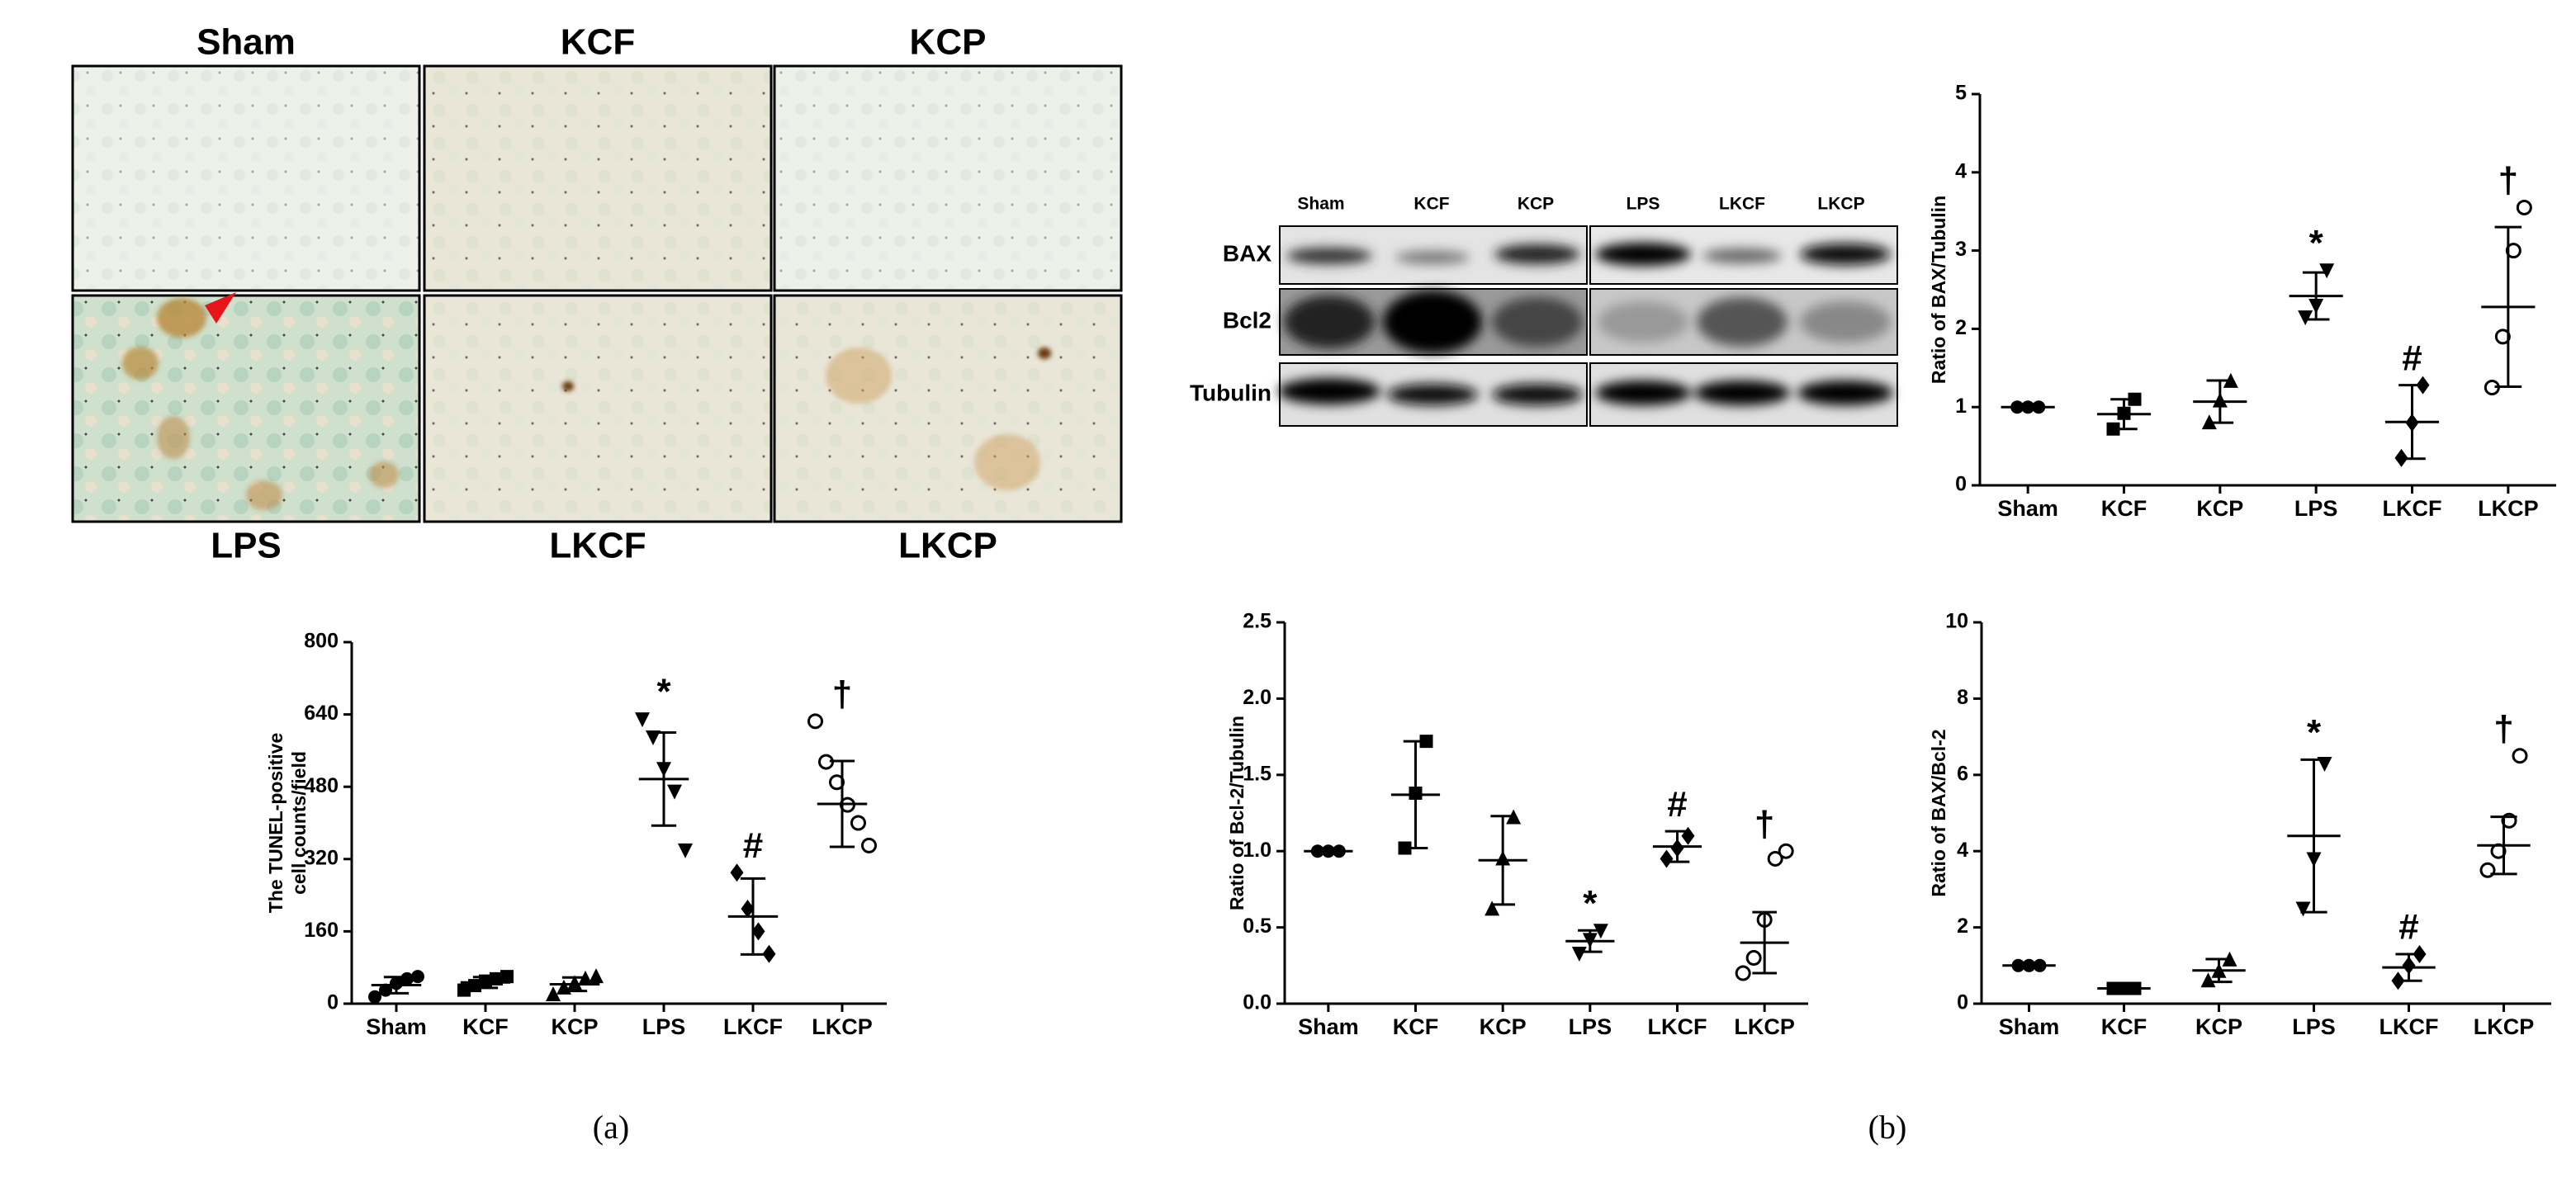  I want to click on lane-label: LKCF, so click(1742, 204).